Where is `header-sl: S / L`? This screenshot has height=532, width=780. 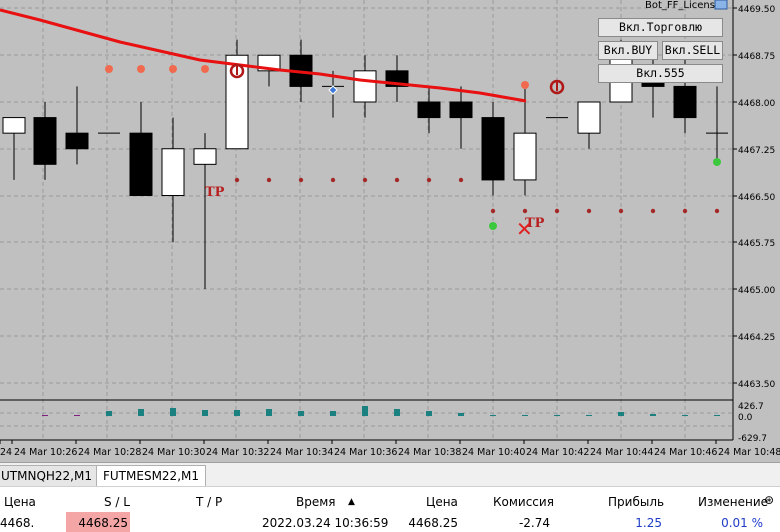 header-sl: S / L is located at coordinates (117, 502).